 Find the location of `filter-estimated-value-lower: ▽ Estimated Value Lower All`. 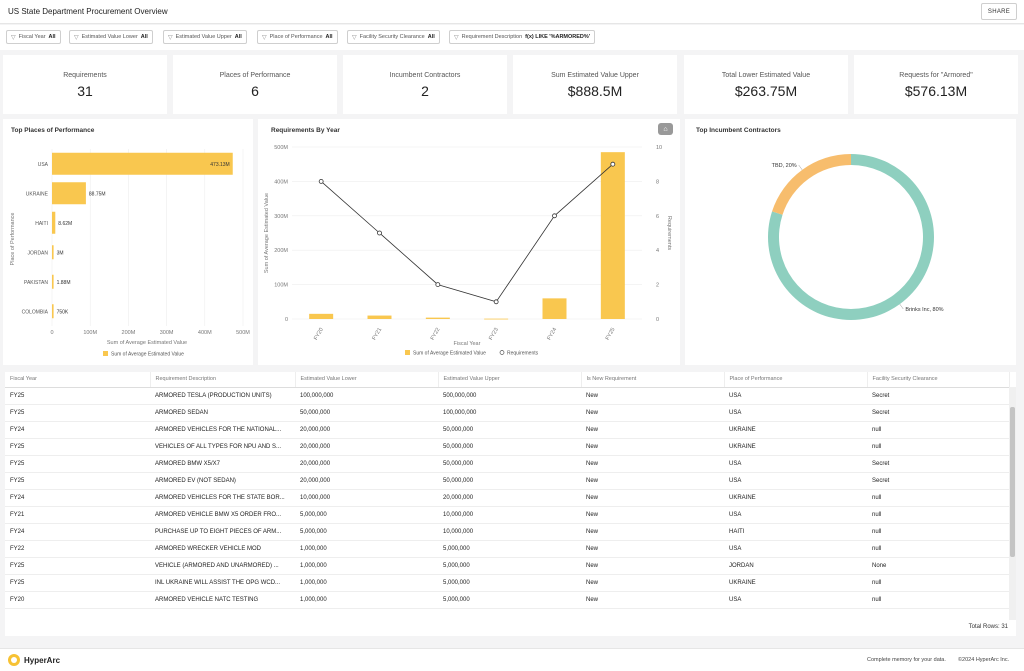

filter-estimated-value-lower: ▽ Estimated Value Lower All is located at coordinates (111, 37).